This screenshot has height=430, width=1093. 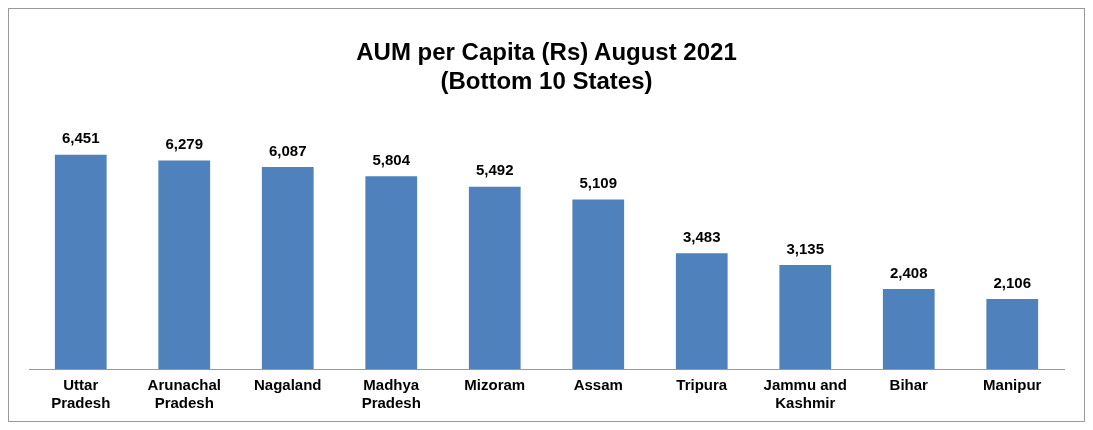 What do you see at coordinates (494, 170) in the screenshot?
I see `data-label: 5,492` at bounding box center [494, 170].